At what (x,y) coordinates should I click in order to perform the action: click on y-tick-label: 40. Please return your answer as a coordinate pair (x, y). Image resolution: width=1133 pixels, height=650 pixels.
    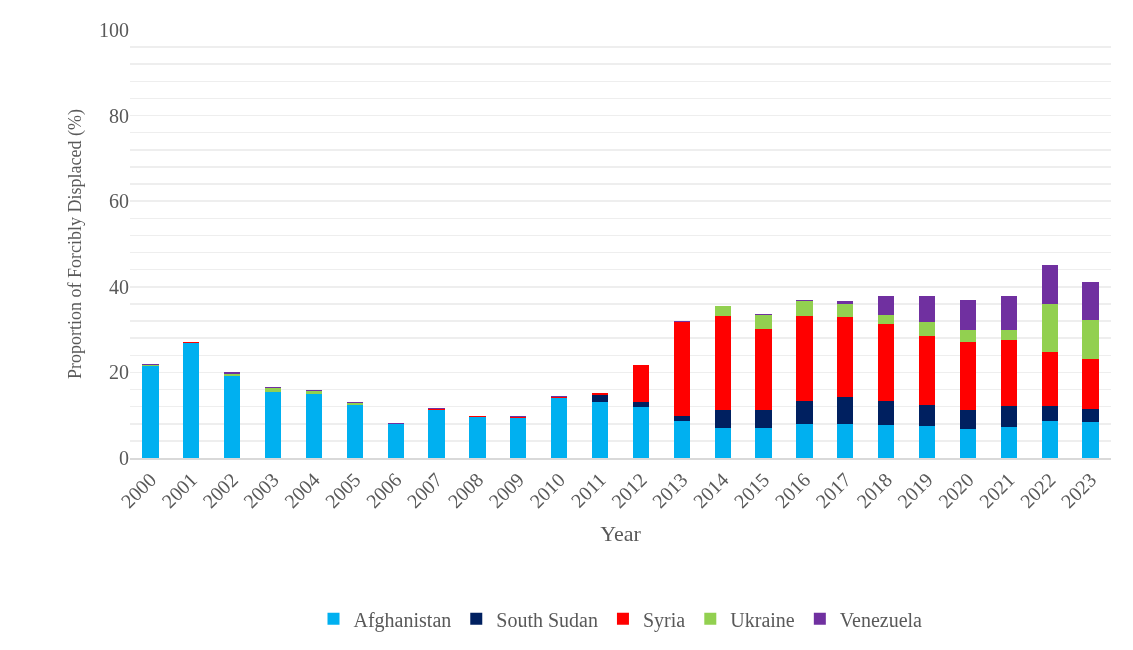
    Looking at the image, I should click on (119, 286).